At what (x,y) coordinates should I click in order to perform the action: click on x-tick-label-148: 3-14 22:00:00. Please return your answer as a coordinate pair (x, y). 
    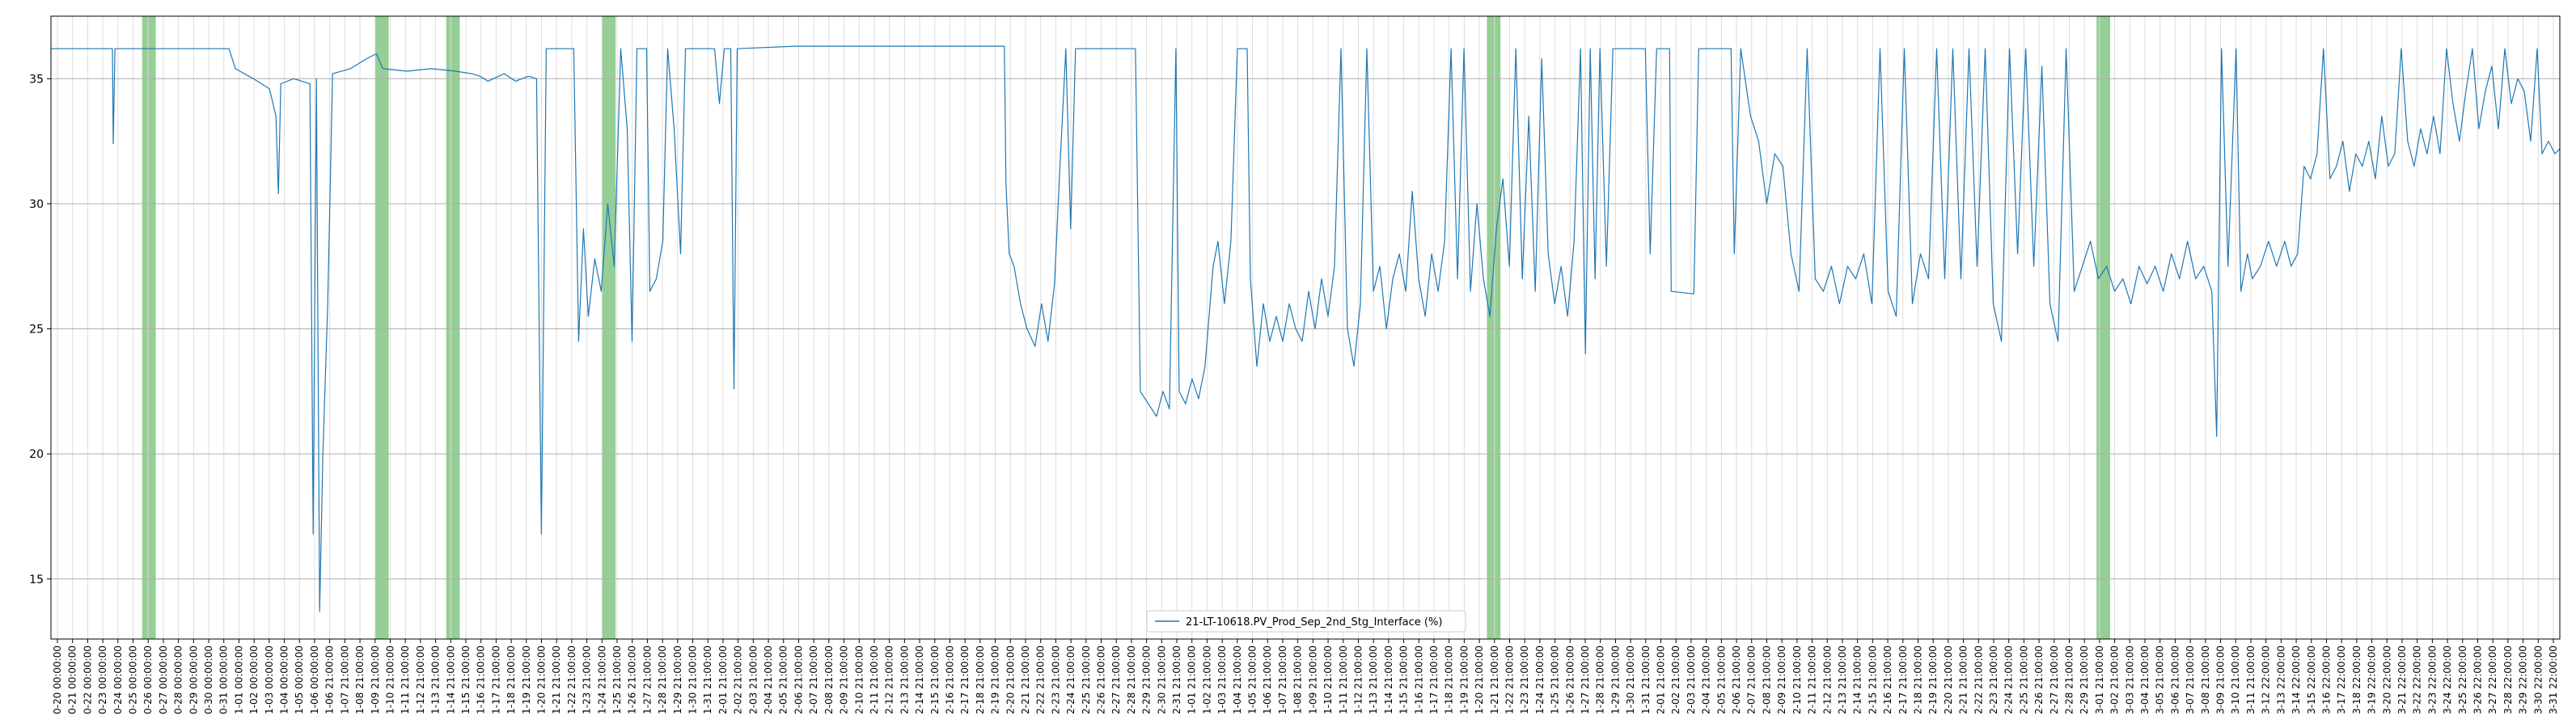
    Looking at the image, I should click on (2296, 680).